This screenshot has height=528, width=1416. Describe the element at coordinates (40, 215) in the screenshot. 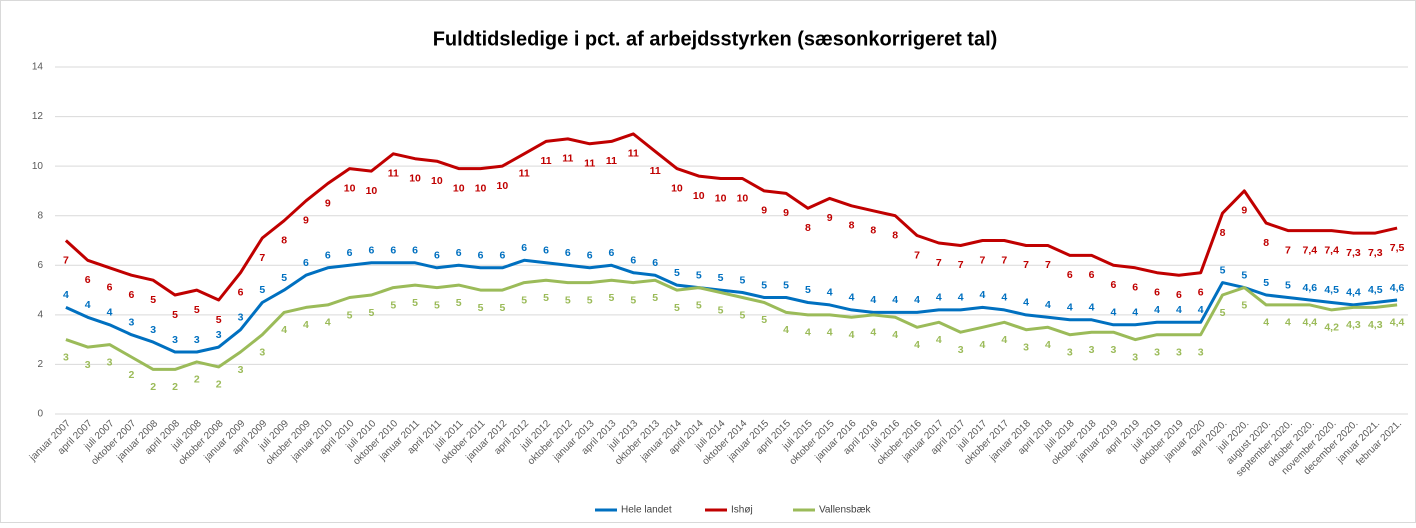

I see `y-tick-label: 8` at that location.